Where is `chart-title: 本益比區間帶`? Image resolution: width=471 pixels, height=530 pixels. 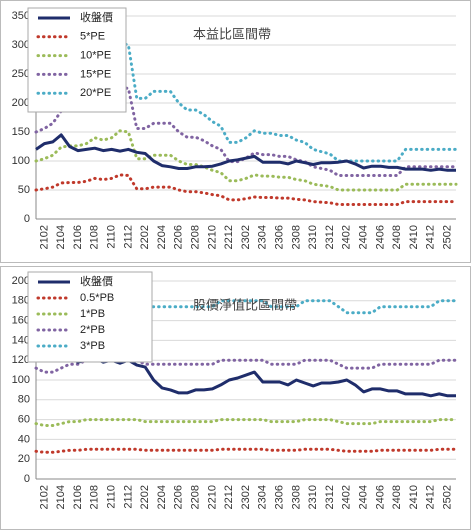
chart-title: 本益比區間帶 is located at coordinates (232, 33).